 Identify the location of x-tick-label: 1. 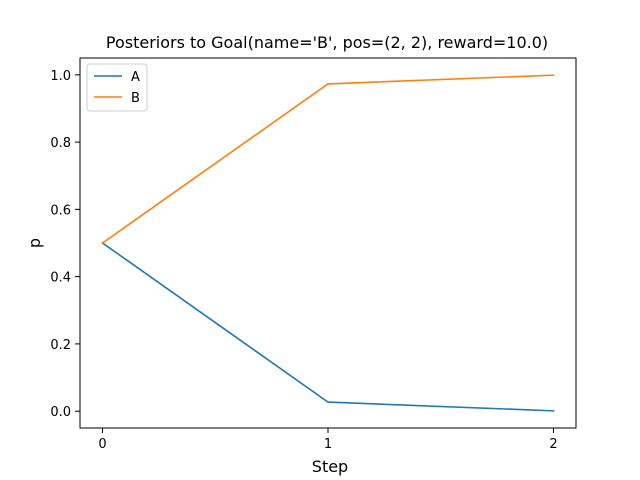
(328, 444).